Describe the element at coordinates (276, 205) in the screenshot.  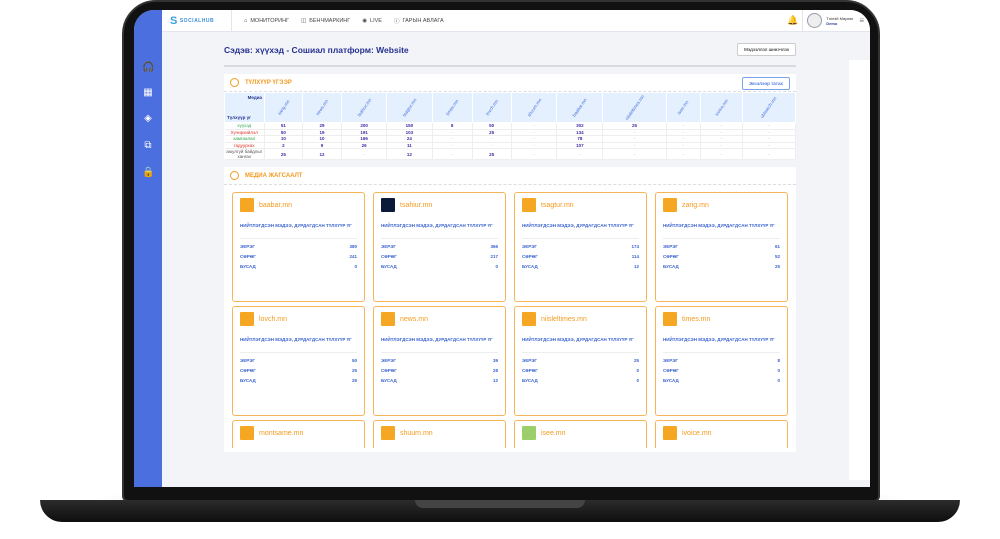
I see `card-title: baabar.mn` at that location.